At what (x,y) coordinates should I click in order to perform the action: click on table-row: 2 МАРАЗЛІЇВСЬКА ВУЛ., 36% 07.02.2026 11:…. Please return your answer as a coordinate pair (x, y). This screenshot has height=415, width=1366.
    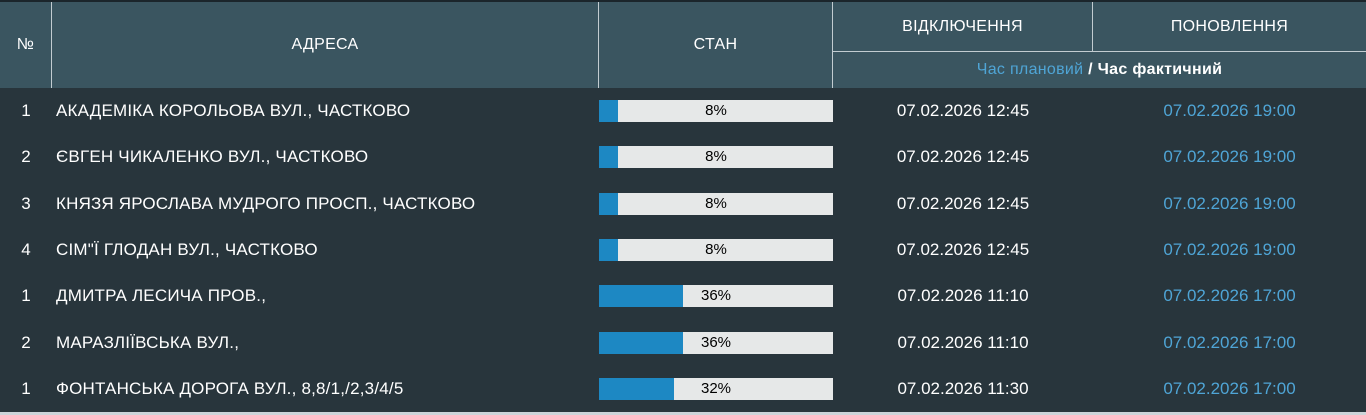
    Looking at the image, I should click on (683, 342).